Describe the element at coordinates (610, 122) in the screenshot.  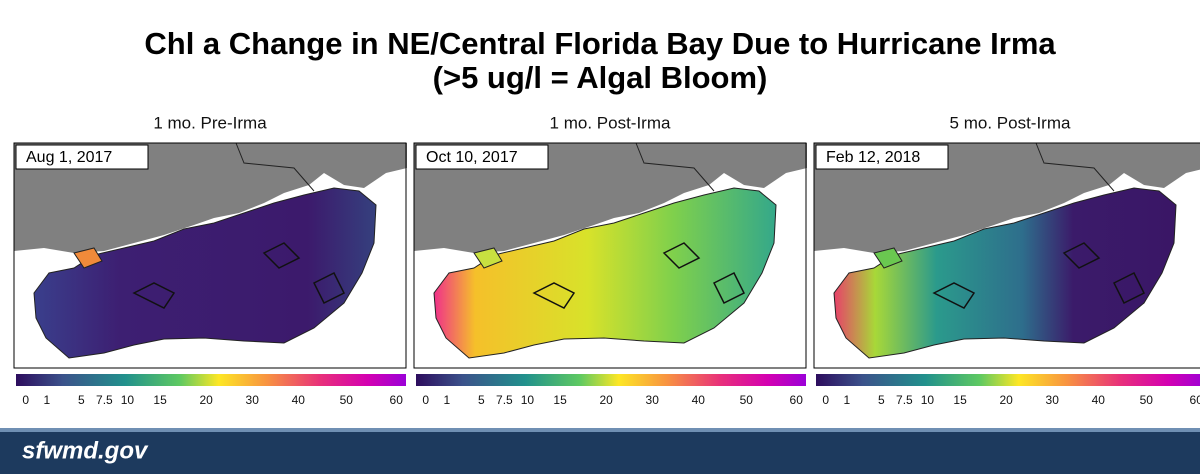
I see `panel-heading: 1 mo. Post-Irma` at that location.